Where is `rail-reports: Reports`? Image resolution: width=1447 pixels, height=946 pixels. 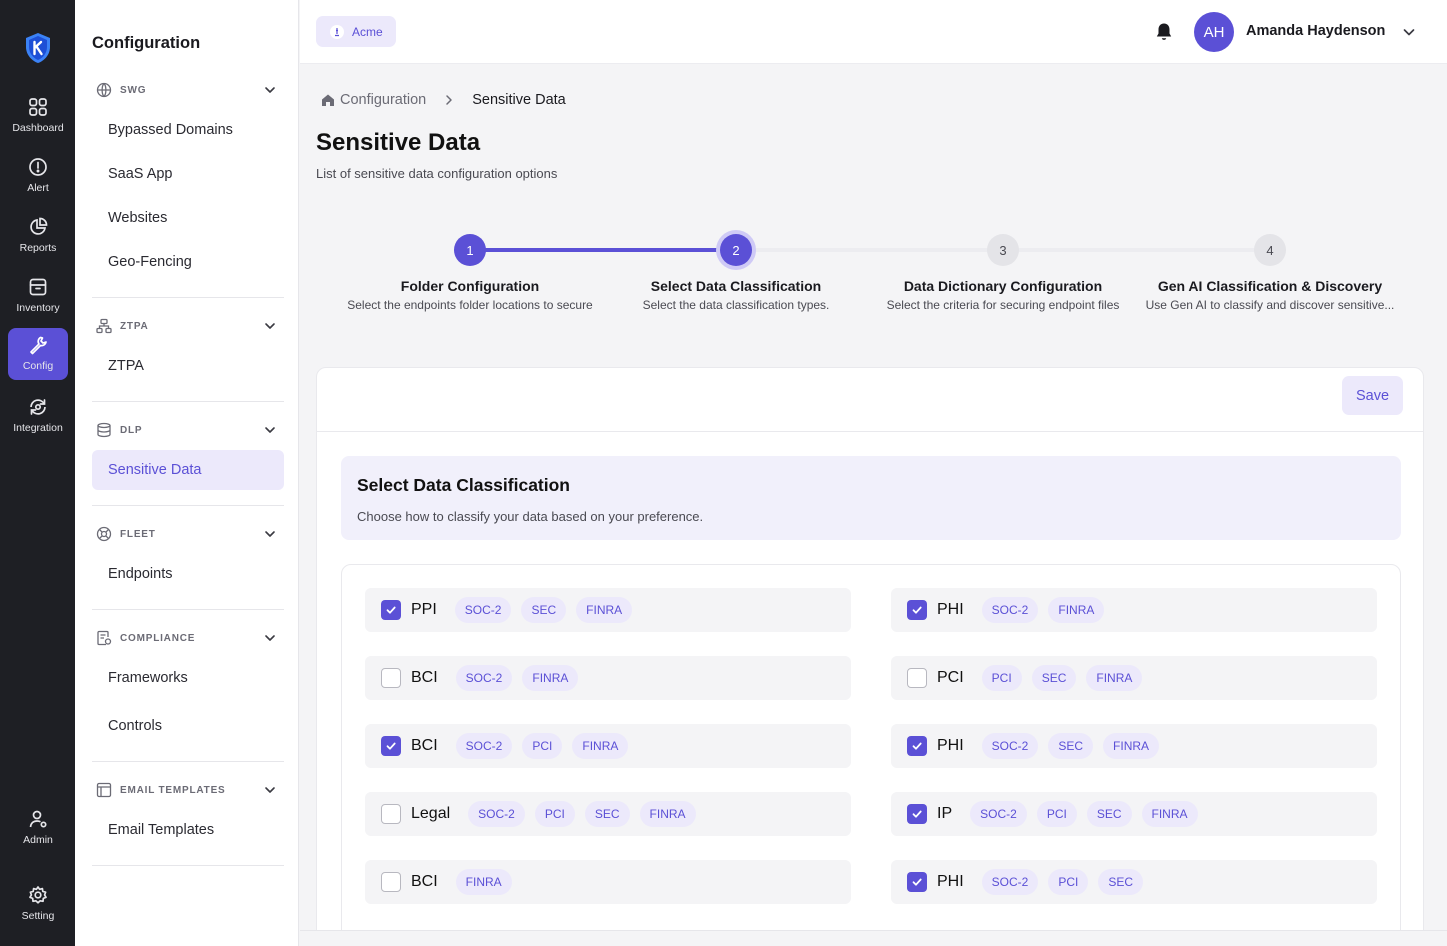 rail-reports: Reports is located at coordinates (38, 236).